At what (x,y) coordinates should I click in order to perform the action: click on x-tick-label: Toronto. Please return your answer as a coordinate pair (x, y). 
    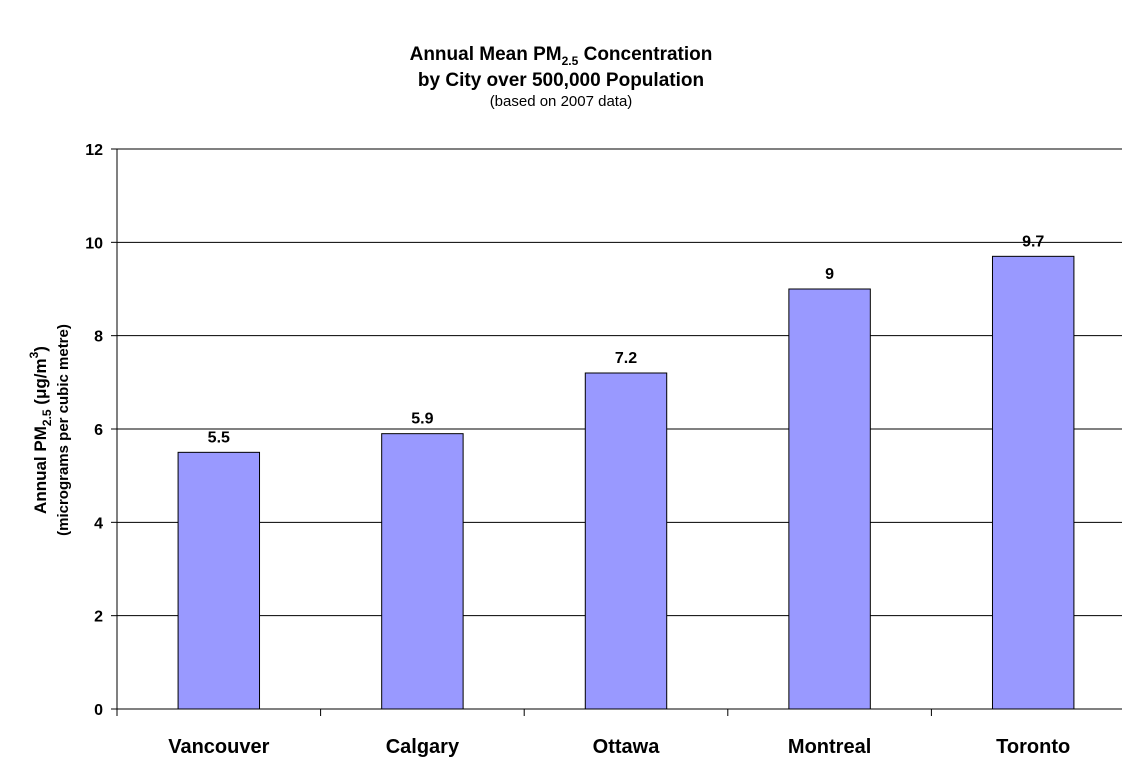
    Looking at the image, I should click on (1033, 746).